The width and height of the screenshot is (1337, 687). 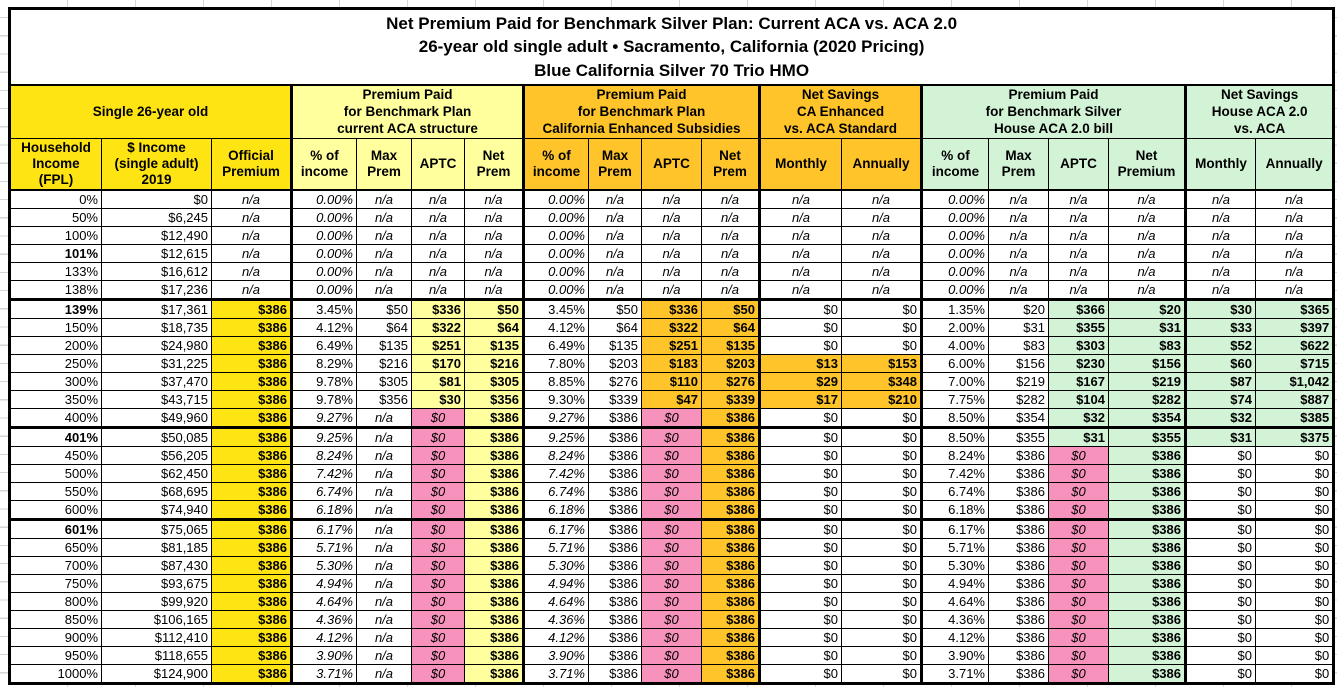 I want to click on cell-house-aptc: $31, so click(x=1078, y=437).